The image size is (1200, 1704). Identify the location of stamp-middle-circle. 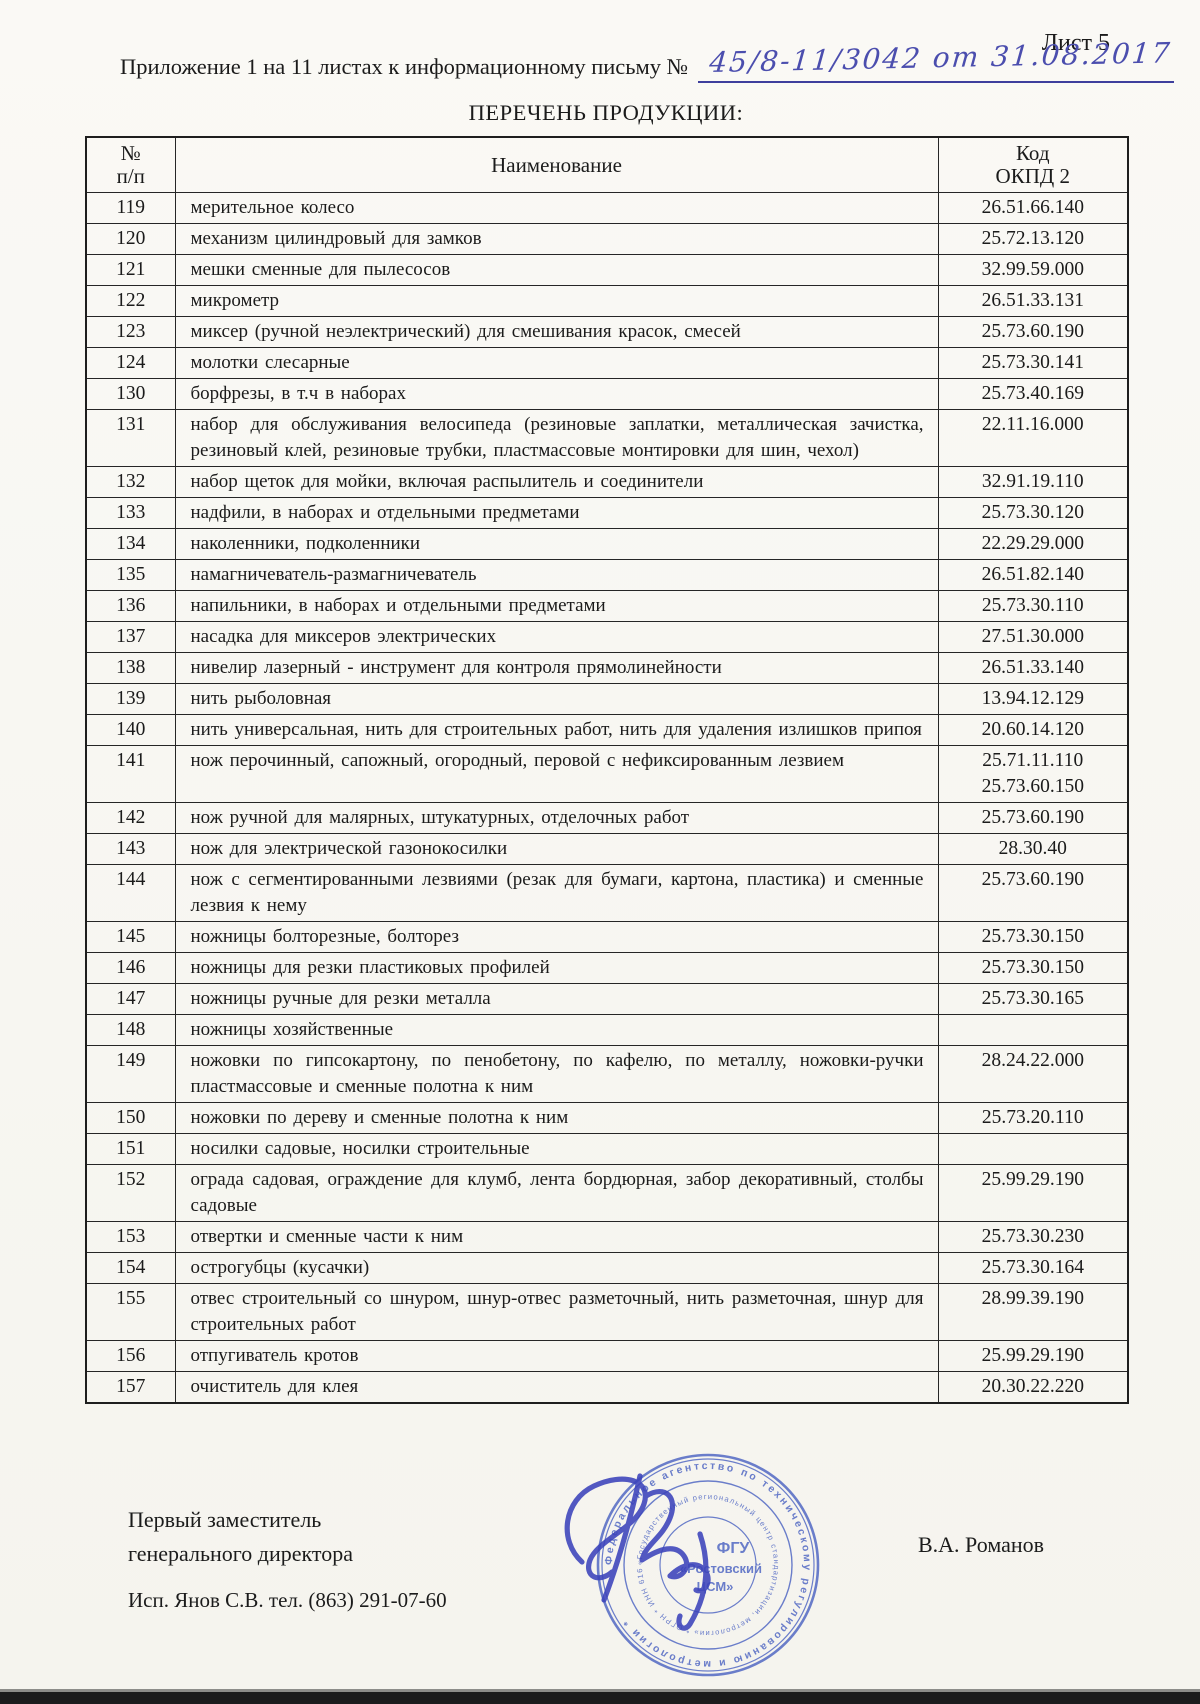
(708, 1565).